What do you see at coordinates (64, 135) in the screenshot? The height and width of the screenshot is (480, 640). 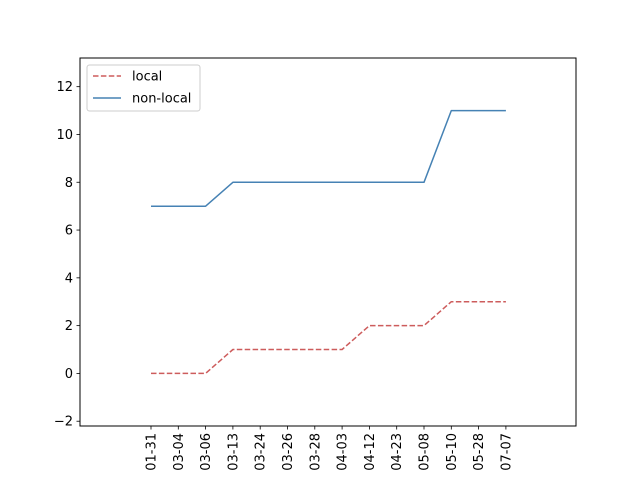 I see `y-tick-label: 10` at bounding box center [64, 135].